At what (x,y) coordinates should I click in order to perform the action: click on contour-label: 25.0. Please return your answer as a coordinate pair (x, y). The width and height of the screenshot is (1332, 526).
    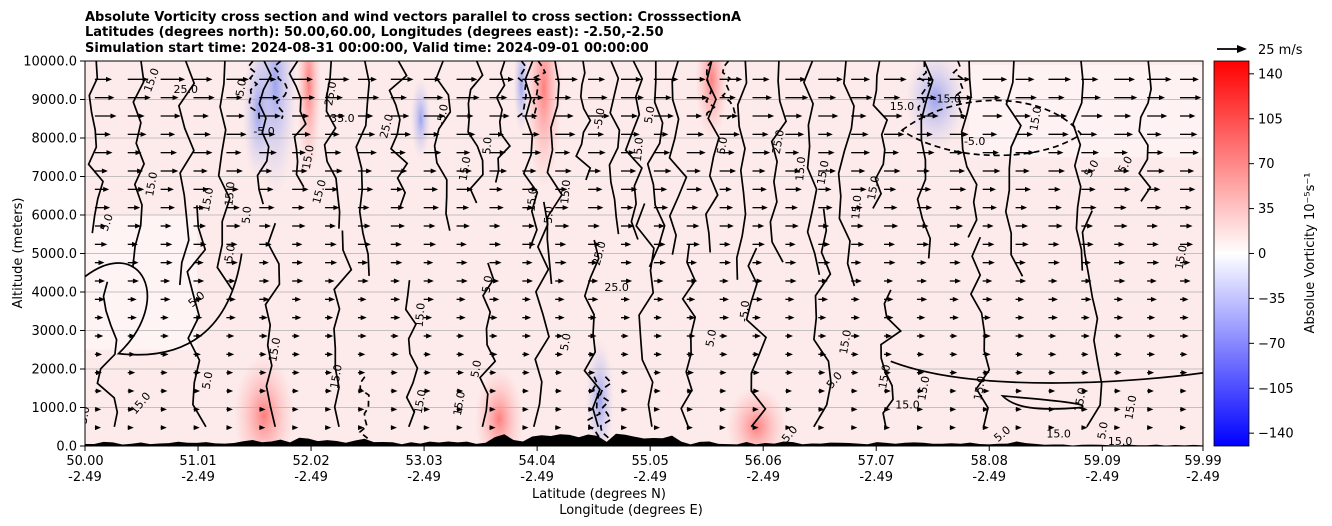
    Looking at the image, I should click on (599, 253).